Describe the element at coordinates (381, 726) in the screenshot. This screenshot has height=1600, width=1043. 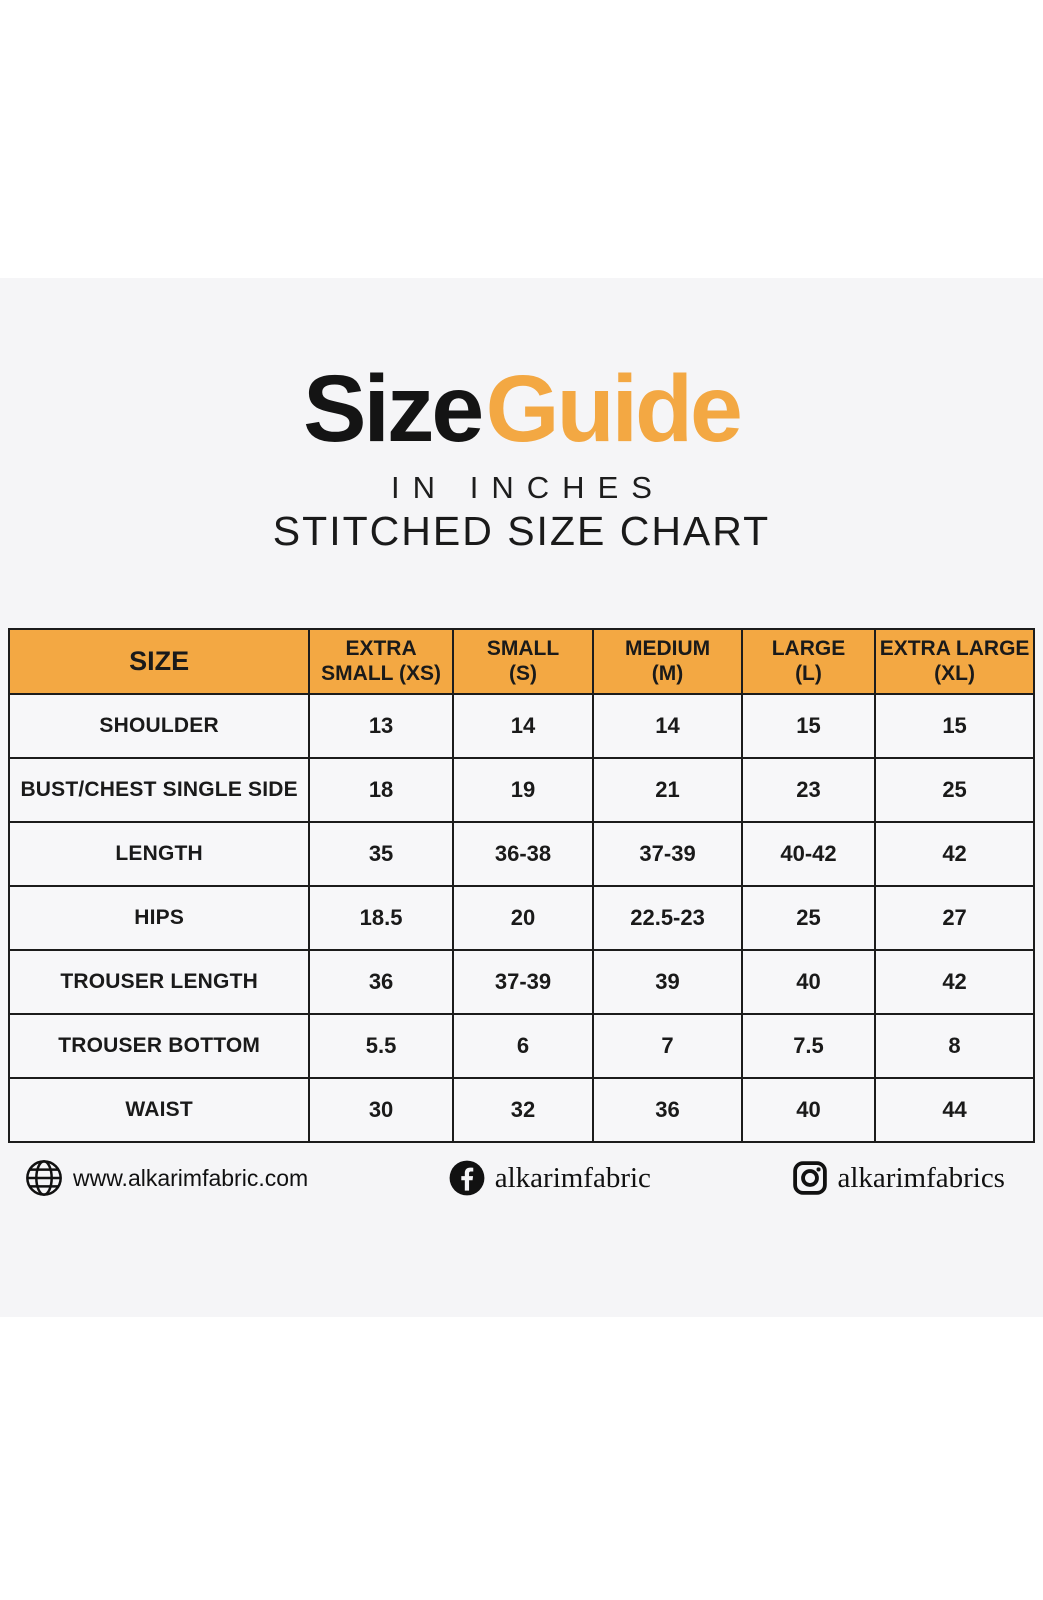
I see `table-cell: 13` at that location.